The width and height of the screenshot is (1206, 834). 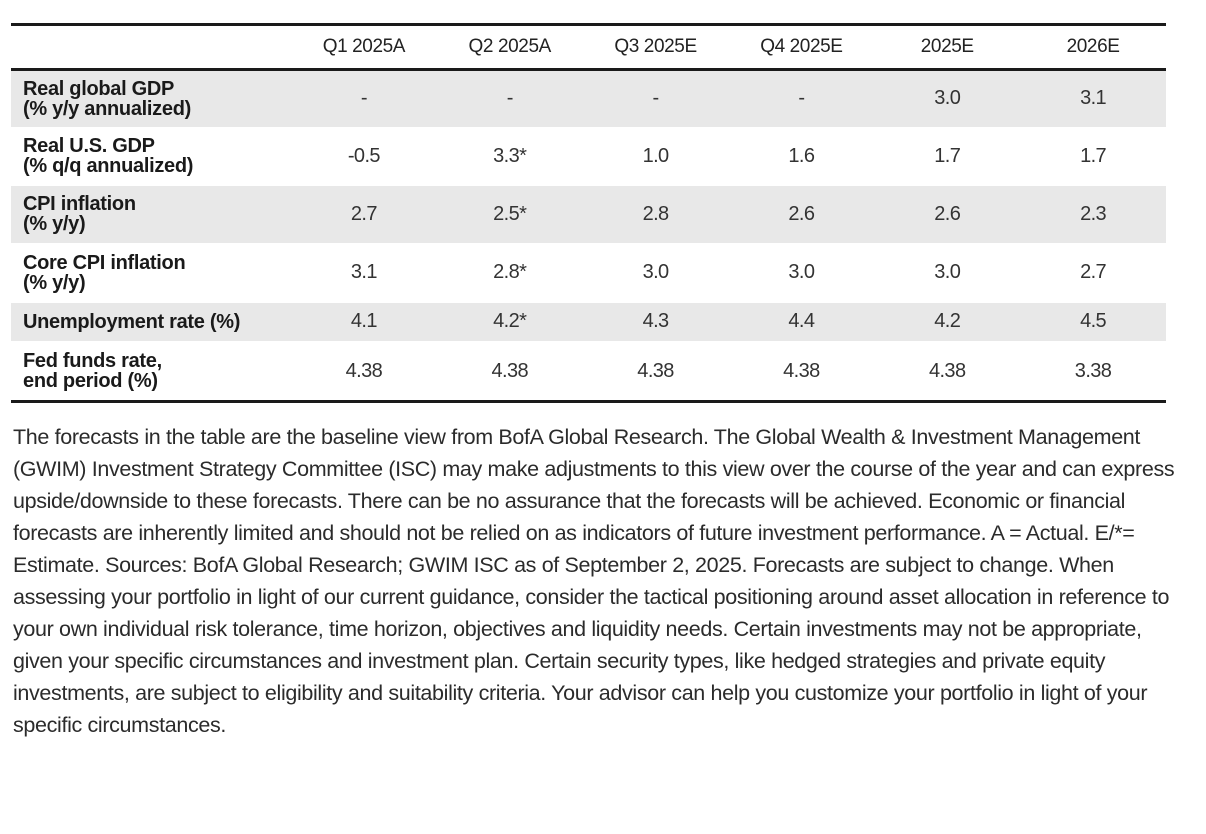 What do you see at coordinates (801, 155) in the screenshot?
I see `table-cell: 1.6` at bounding box center [801, 155].